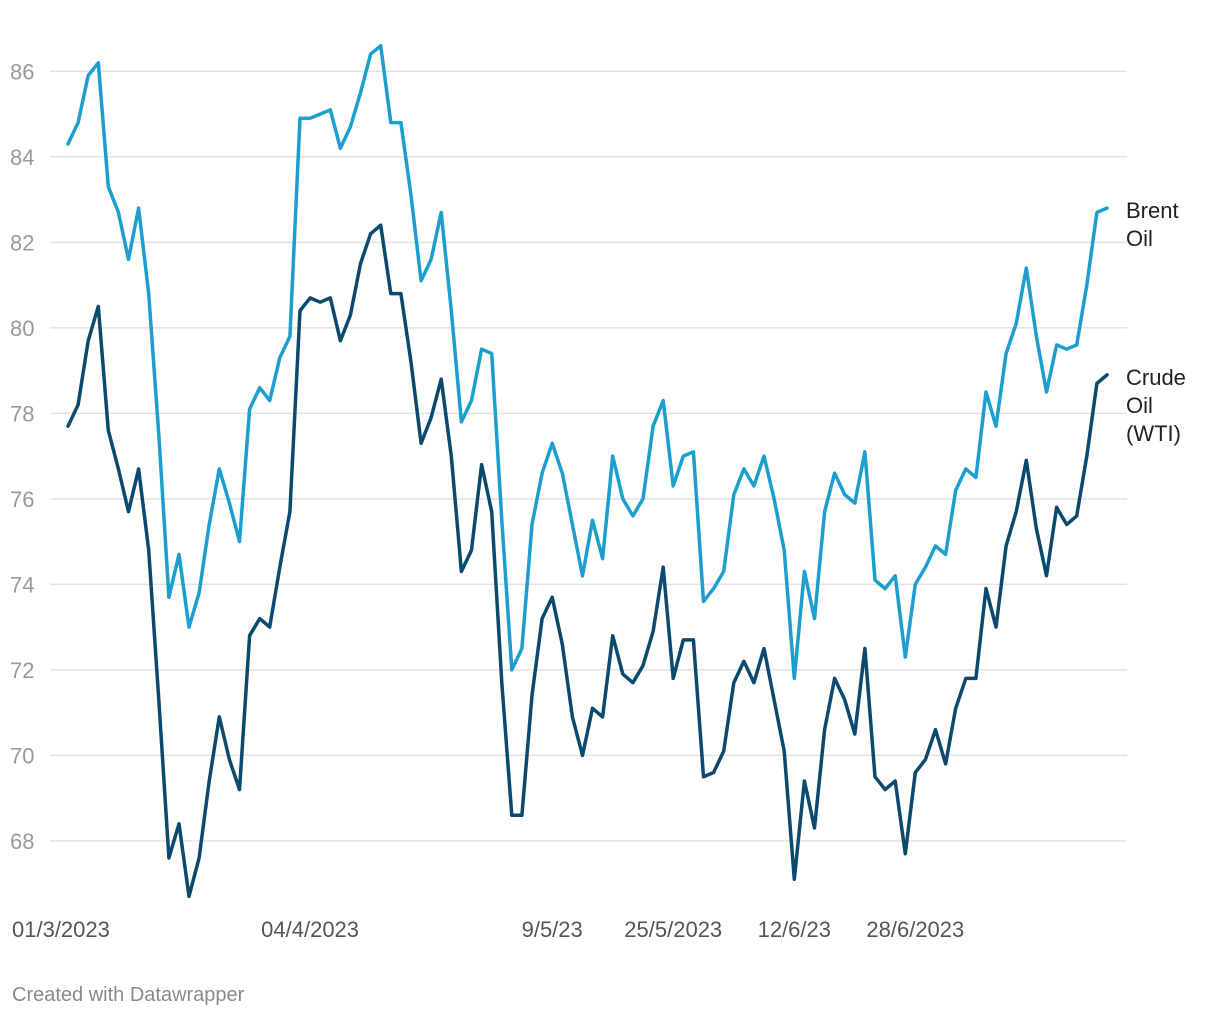 This screenshot has width=1220, height=1020. I want to click on x-tick-label: 9/5/23, so click(552, 929).